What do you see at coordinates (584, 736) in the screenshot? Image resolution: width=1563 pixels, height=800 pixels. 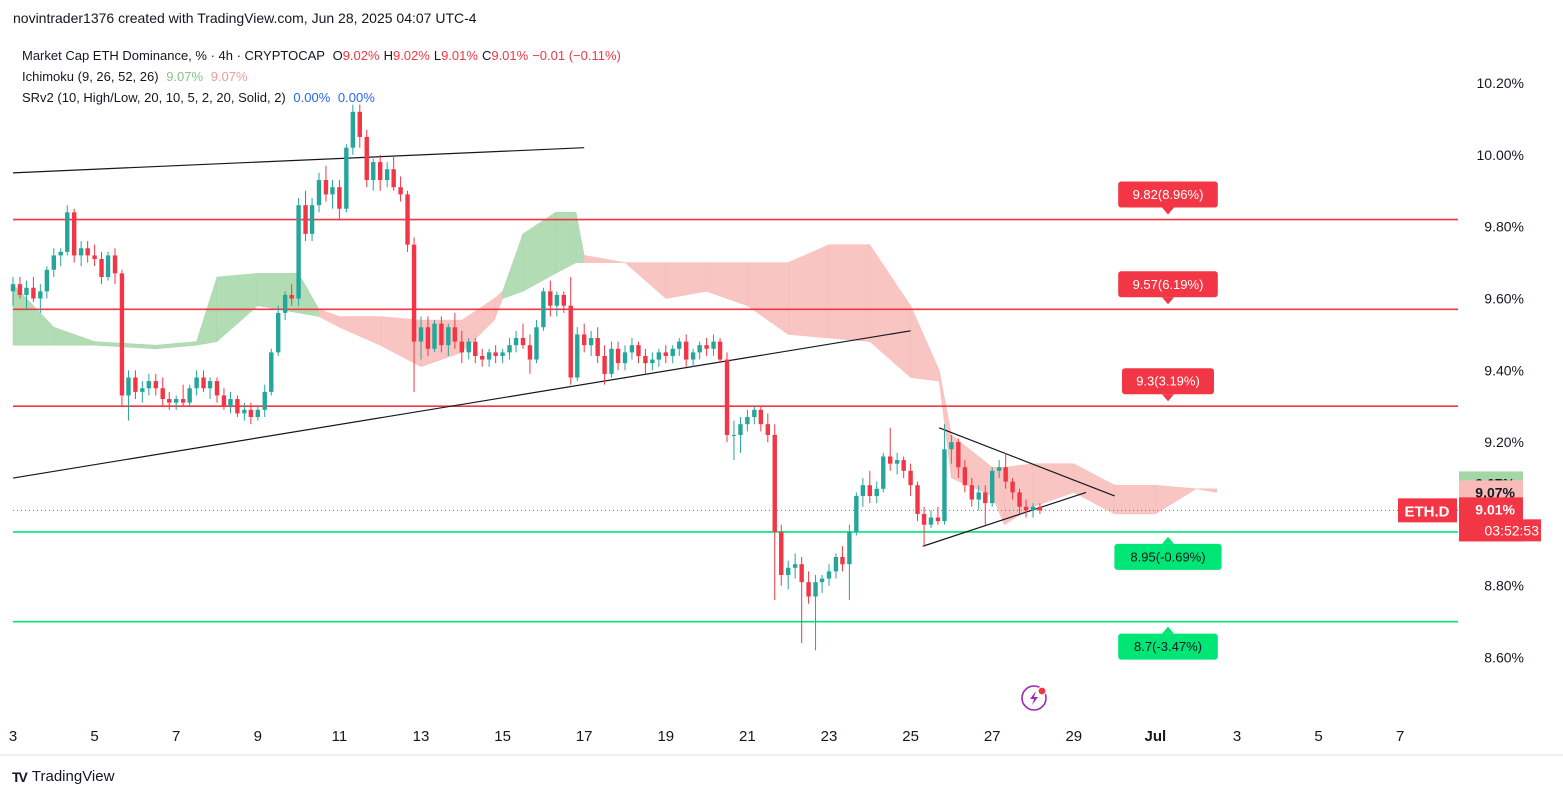 I see `x-tick-label: 17` at bounding box center [584, 736].